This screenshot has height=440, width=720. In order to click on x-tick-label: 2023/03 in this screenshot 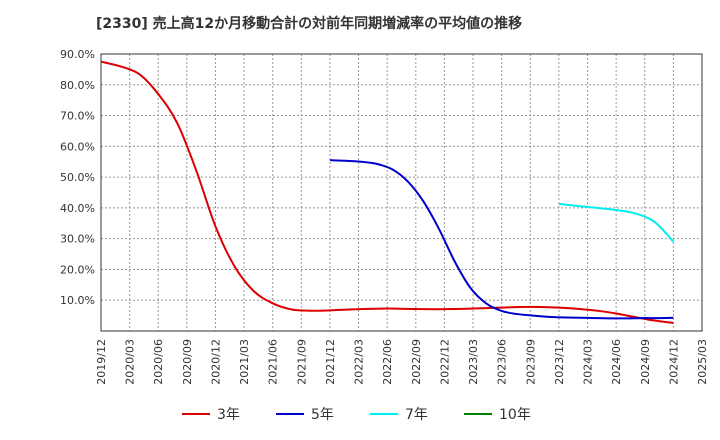, I will do `click(473, 362)`.